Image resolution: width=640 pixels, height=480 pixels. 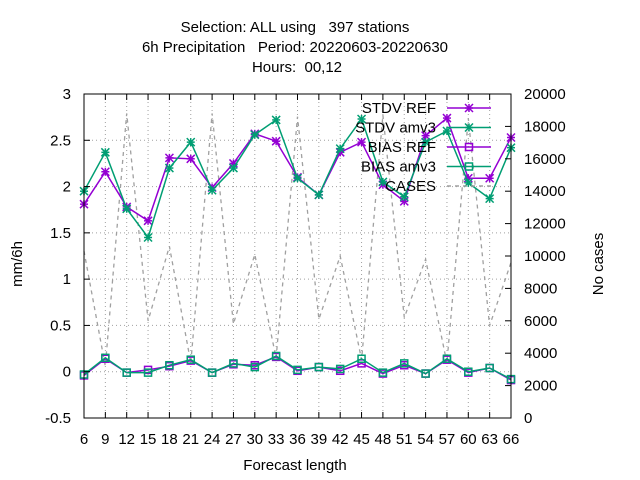 I want to click on legend: STDV REF STDV amv3 BIAS REF BIAS amv3 CASES, so click(x=423, y=147).